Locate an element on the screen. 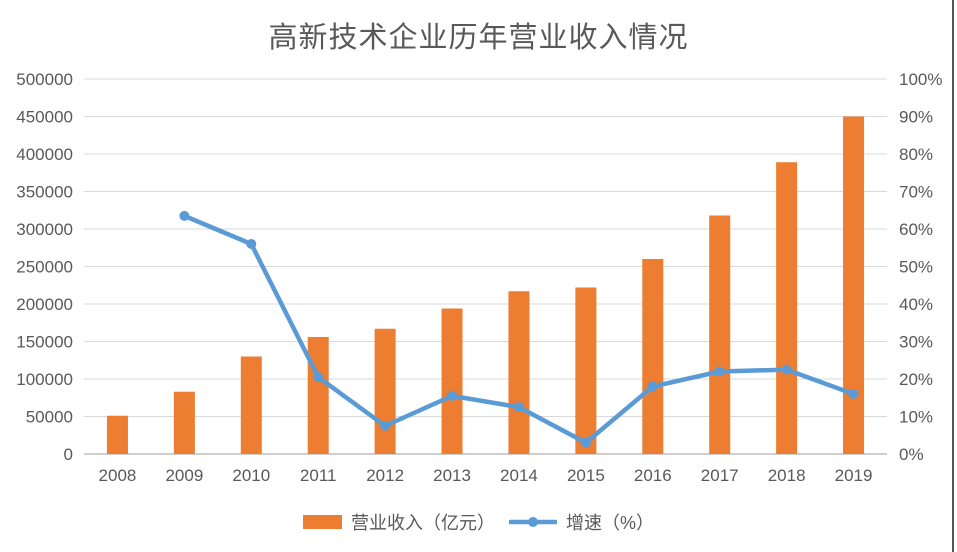  revenue-bar-2013 is located at coordinates (452, 381).